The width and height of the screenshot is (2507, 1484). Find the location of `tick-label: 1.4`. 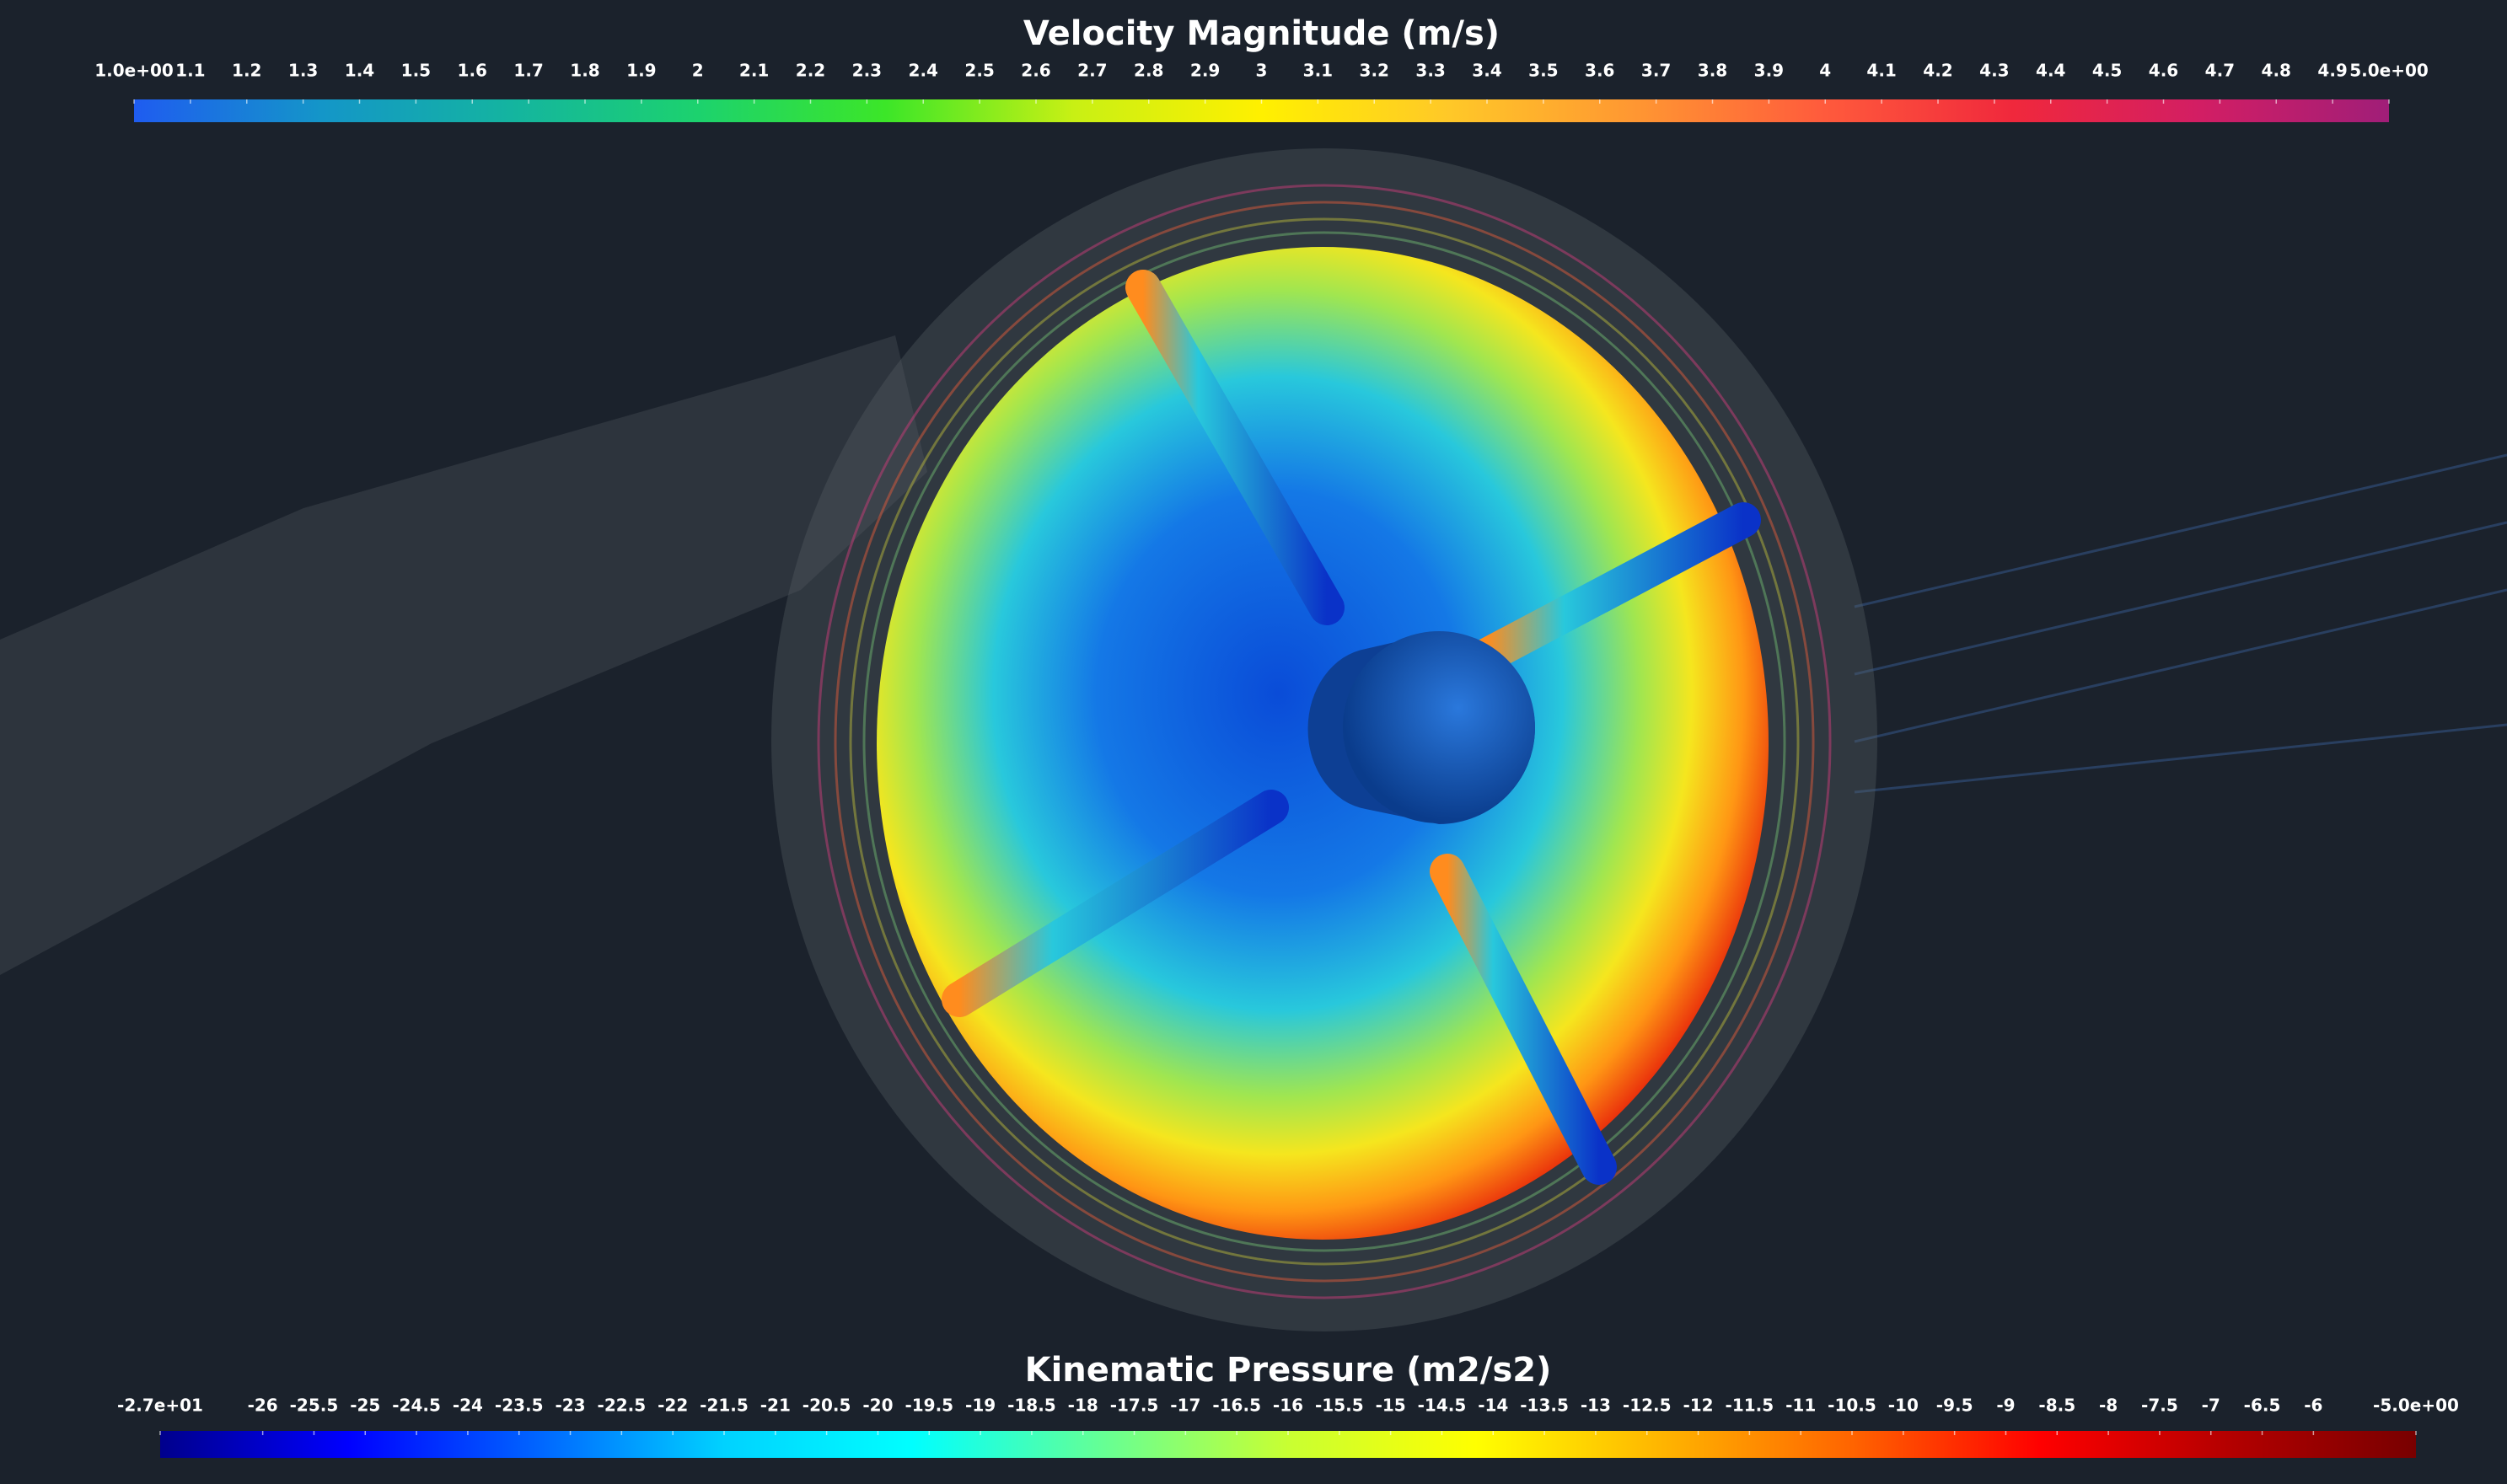

tick-label: 1.4 is located at coordinates (359, 71).